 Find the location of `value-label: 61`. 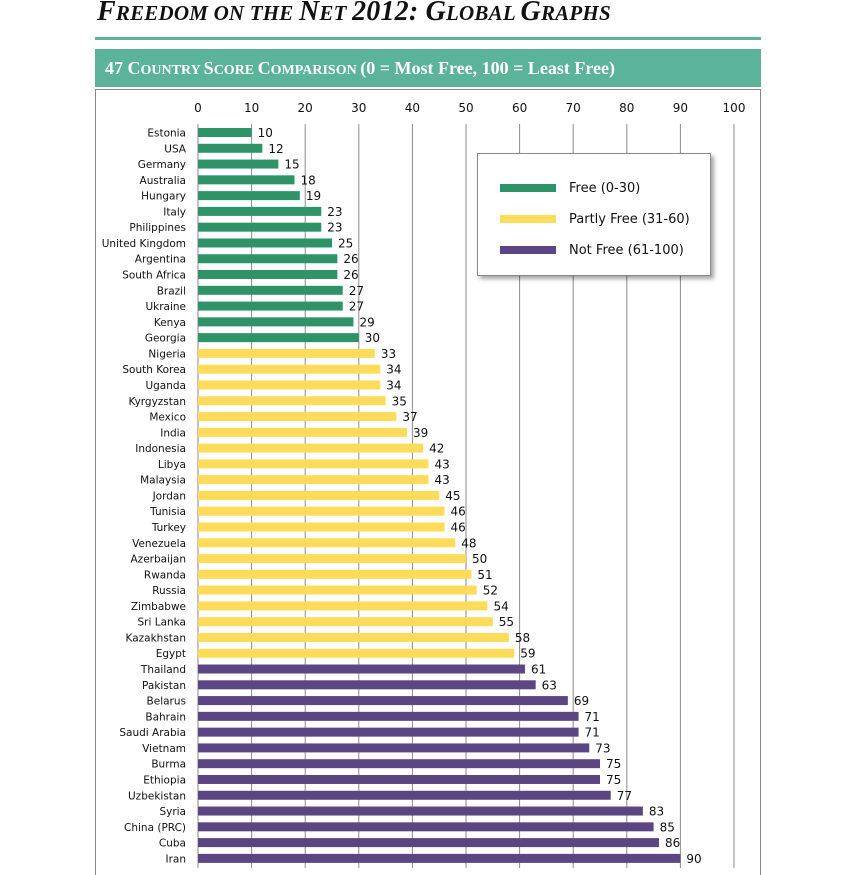

value-label: 61 is located at coordinates (538, 670).